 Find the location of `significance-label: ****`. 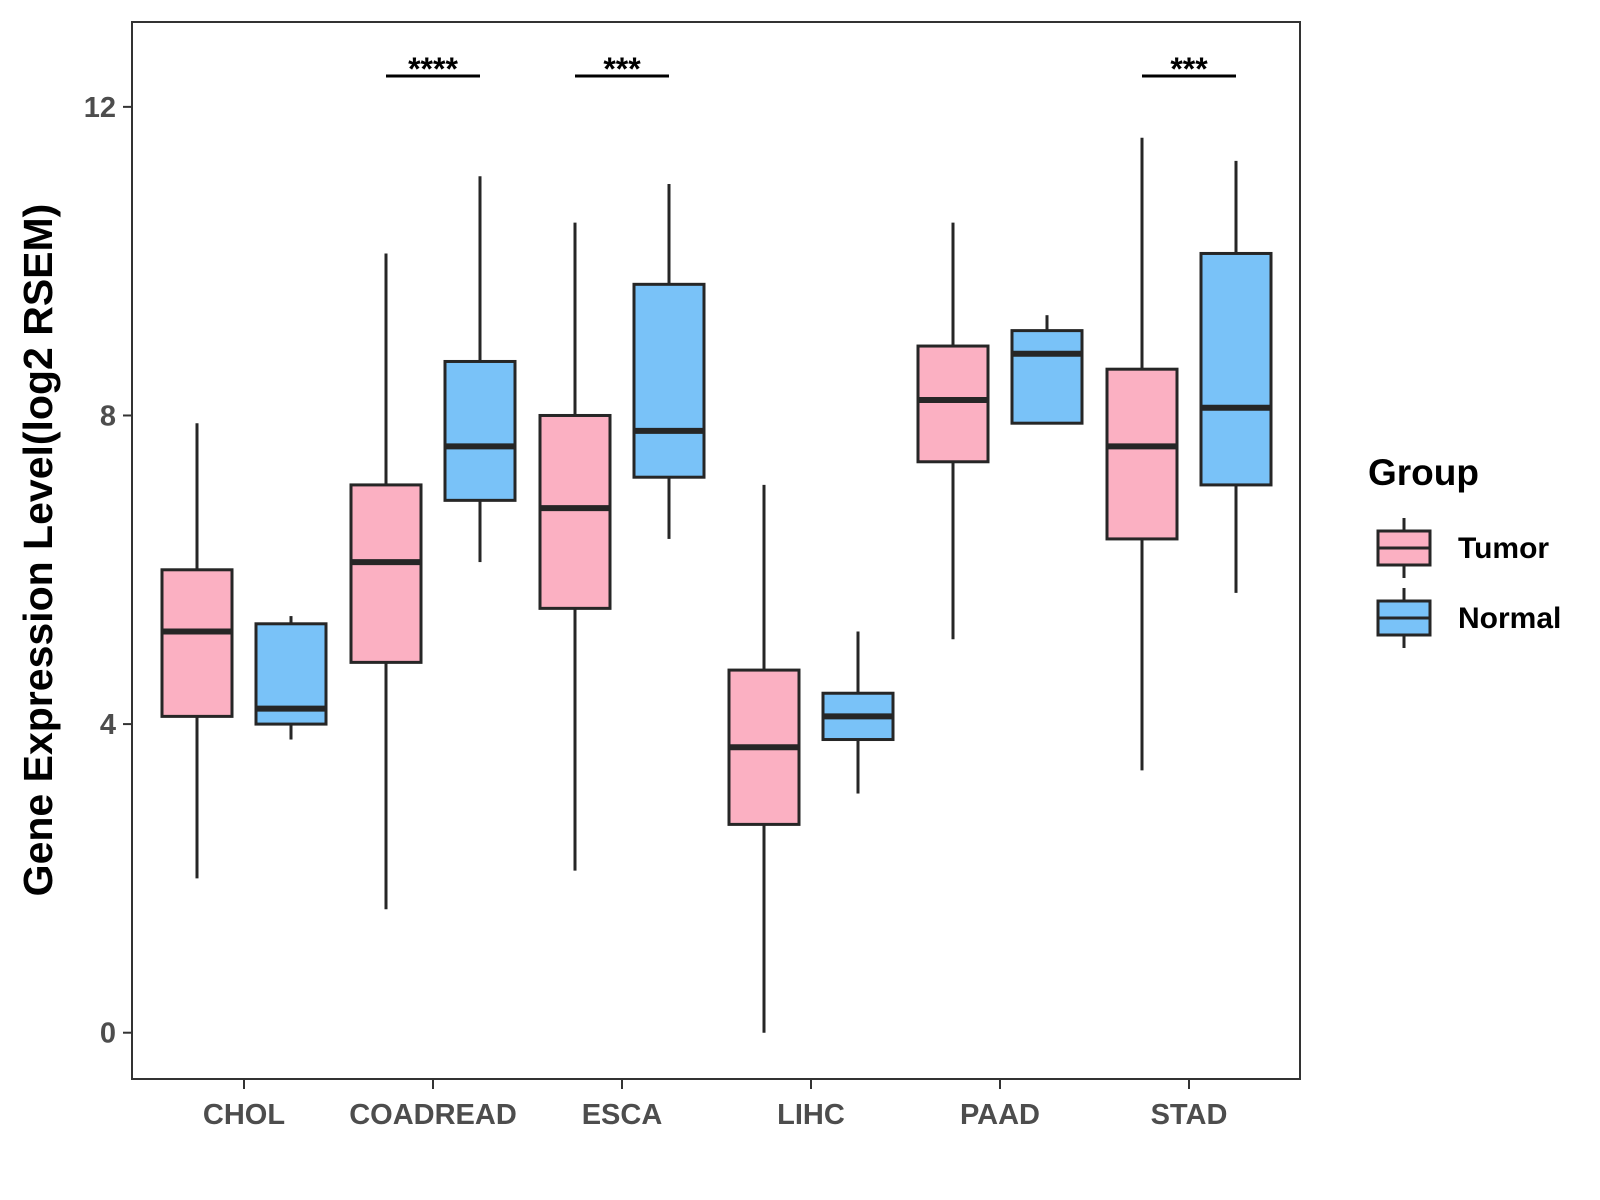

significance-label: **** is located at coordinates (433, 69).